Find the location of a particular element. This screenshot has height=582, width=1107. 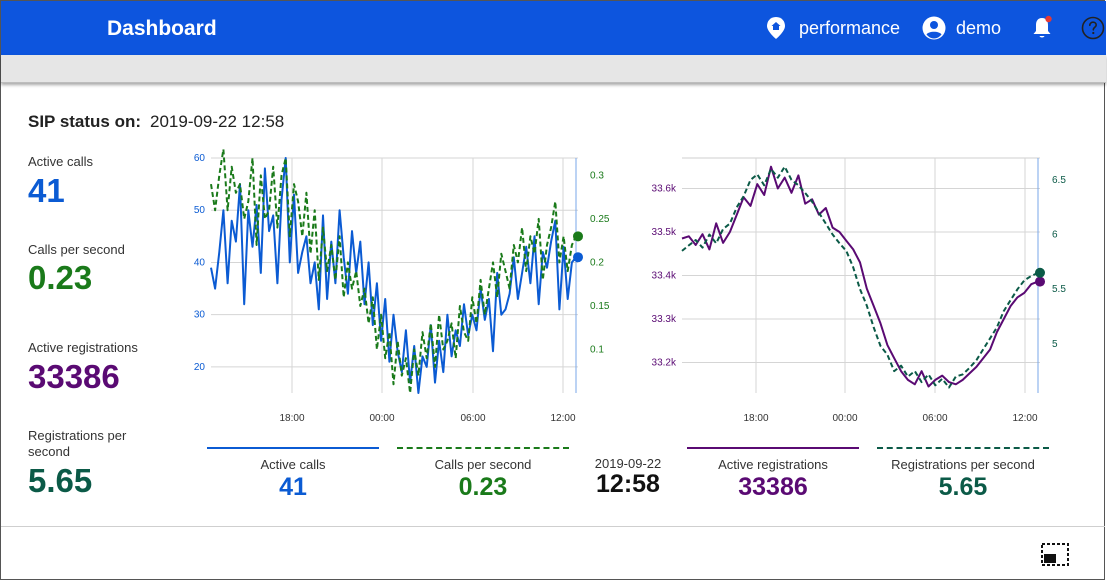

footer-divider is located at coordinates (553, 526).